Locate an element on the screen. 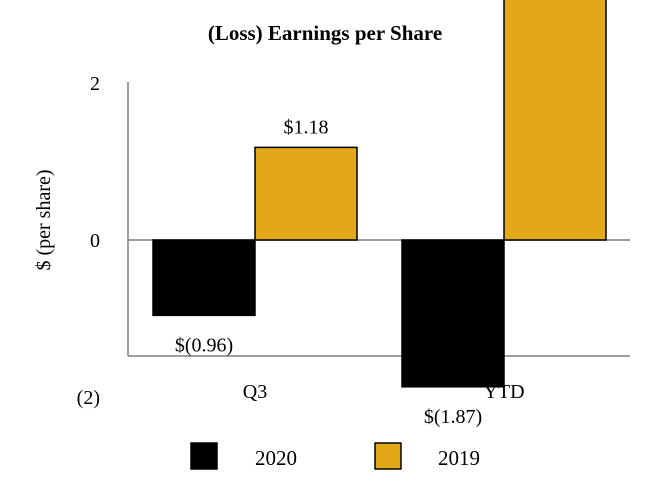  data-label: $1.18 is located at coordinates (306, 127).